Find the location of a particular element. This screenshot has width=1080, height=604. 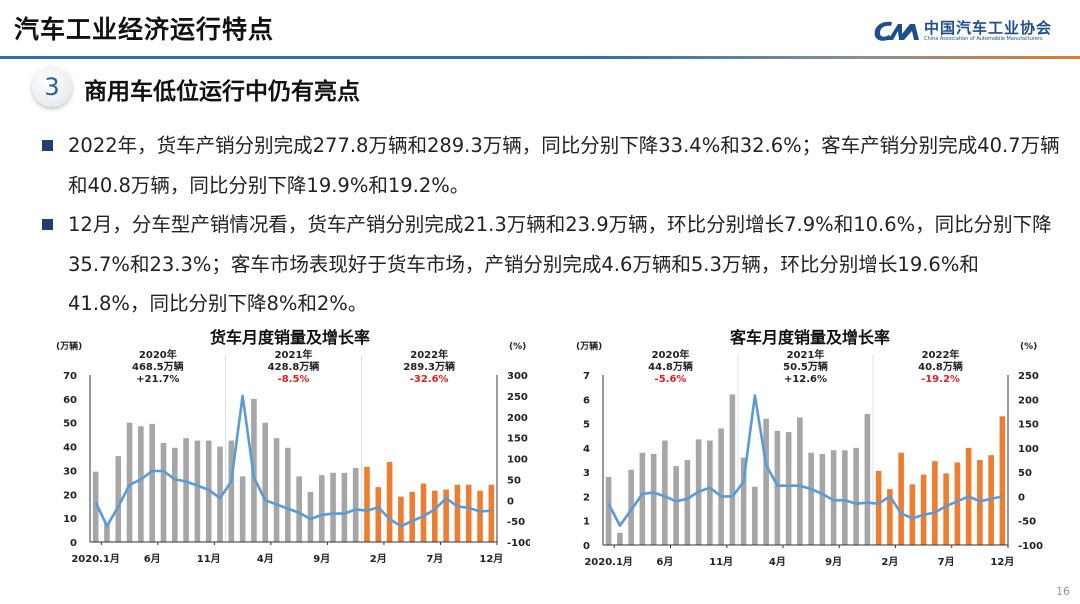

header-divider is located at coordinates (540, 57).